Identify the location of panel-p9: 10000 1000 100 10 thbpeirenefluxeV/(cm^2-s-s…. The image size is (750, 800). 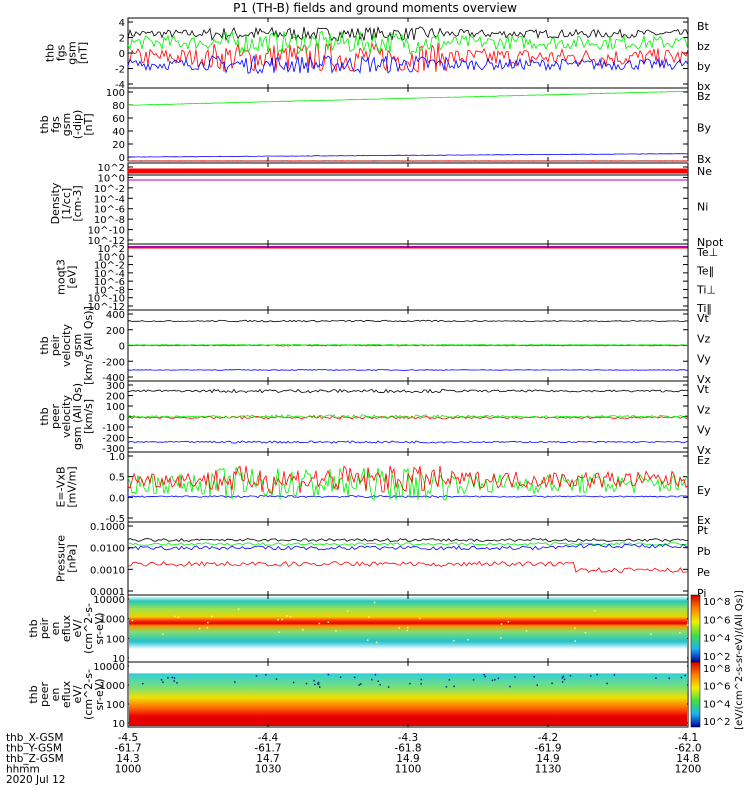
(358, 629).